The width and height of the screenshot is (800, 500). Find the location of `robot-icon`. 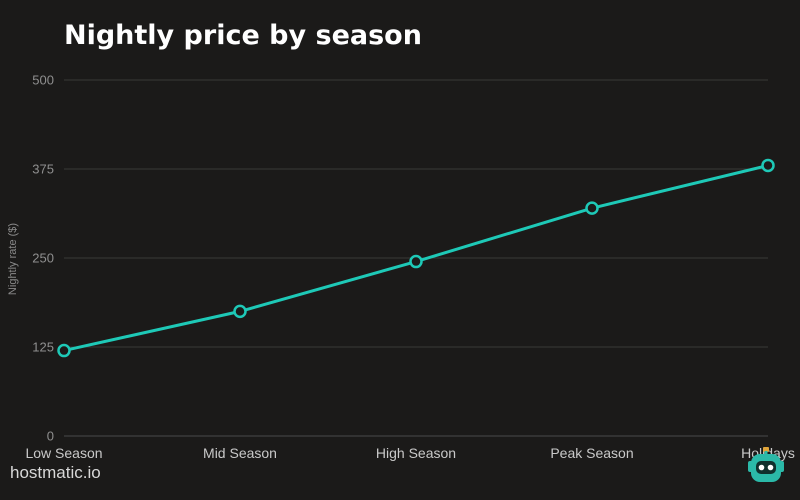

robot-icon is located at coordinates (766, 464).